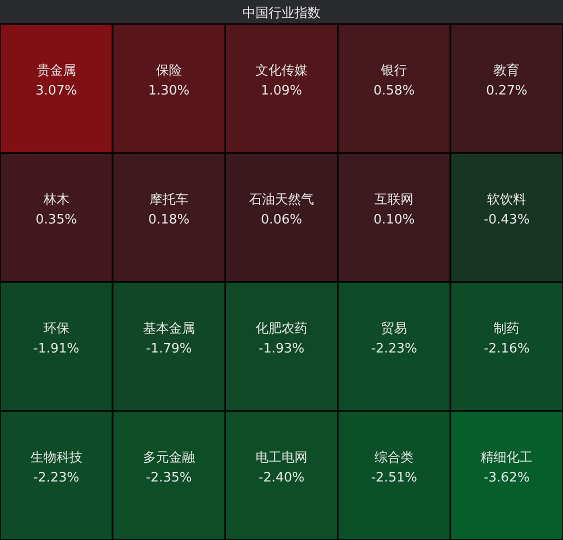  What do you see at coordinates (394, 478) in the screenshot?
I see `data-label: -2.51%` at bounding box center [394, 478].